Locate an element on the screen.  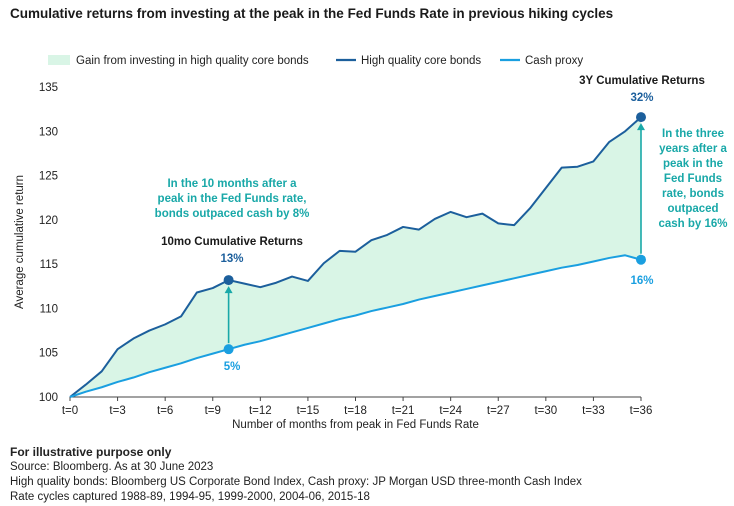
three-y-cash-label: 16% is located at coordinates (641, 281).